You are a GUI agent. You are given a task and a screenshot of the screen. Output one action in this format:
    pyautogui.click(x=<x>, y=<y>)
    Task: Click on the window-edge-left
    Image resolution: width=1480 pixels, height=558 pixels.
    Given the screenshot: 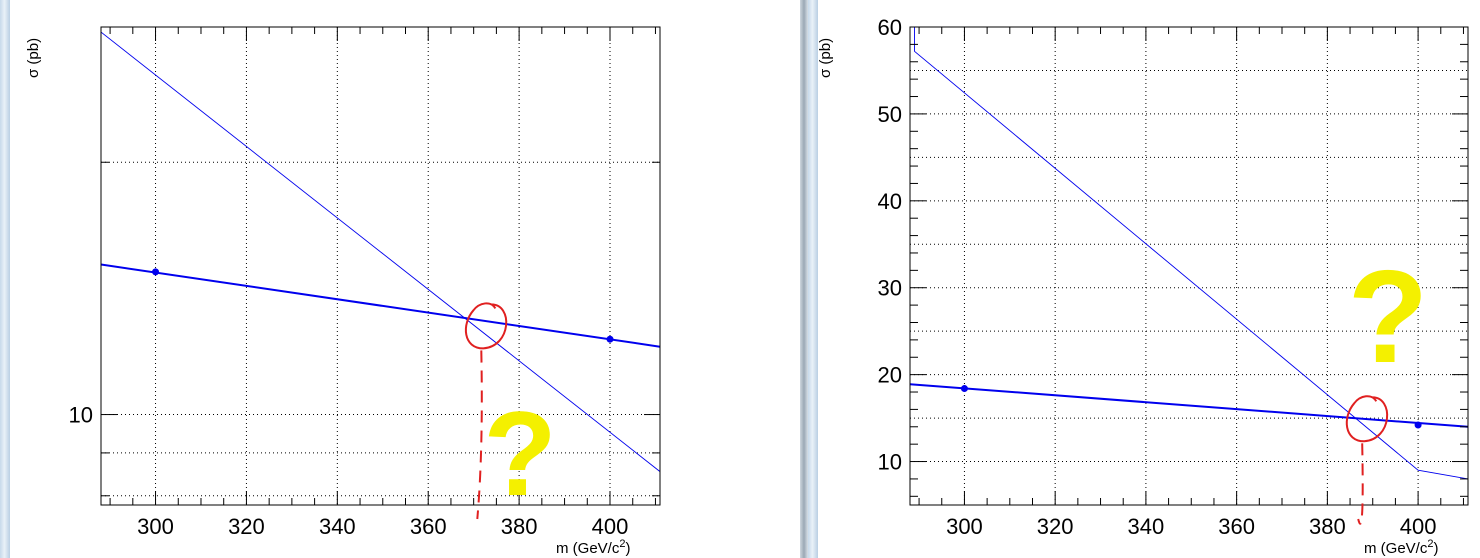 What is the action you would take?
    pyautogui.click(x=5, y=279)
    